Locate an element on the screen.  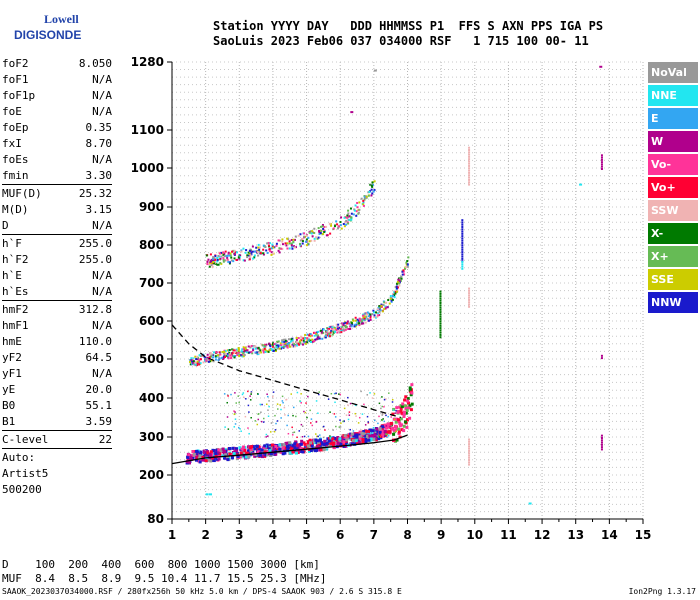
param-row-b0: B0 55.1 is located at coordinates (57, 406).